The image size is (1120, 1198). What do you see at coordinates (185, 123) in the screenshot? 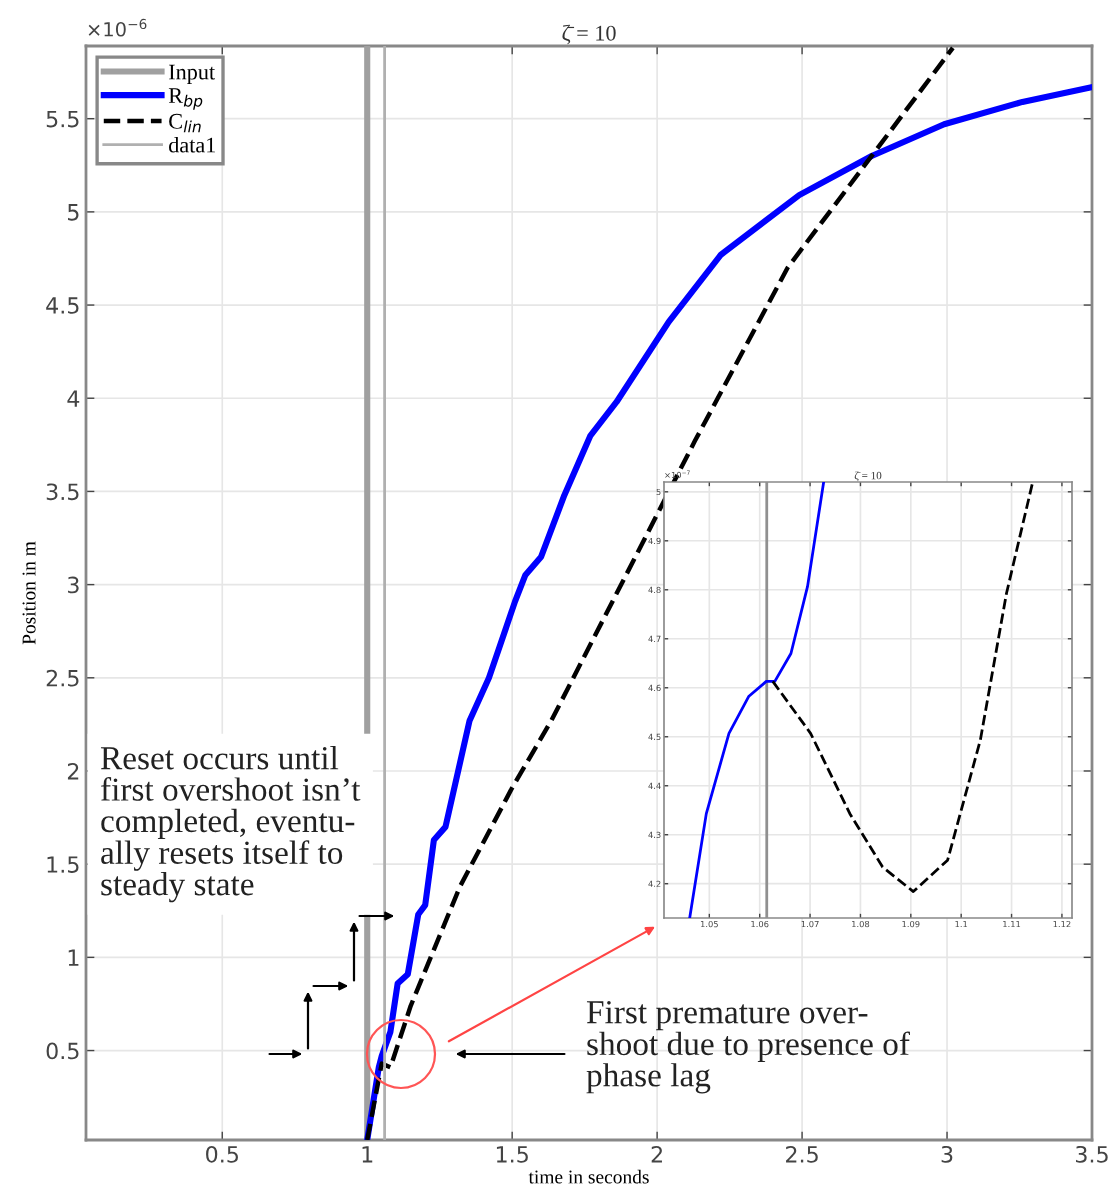
I see `legend-label: C$_{lin}$` at bounding box center [185, 123].